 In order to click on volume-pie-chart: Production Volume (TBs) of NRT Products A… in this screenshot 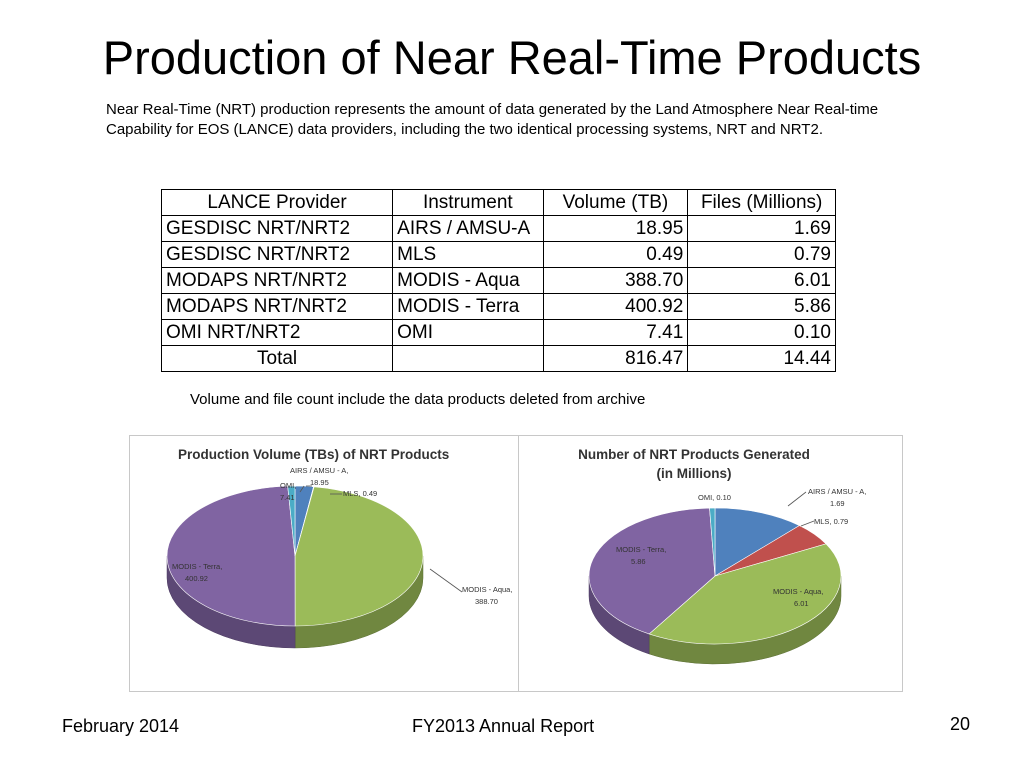, I will do `click(339, 548)`.